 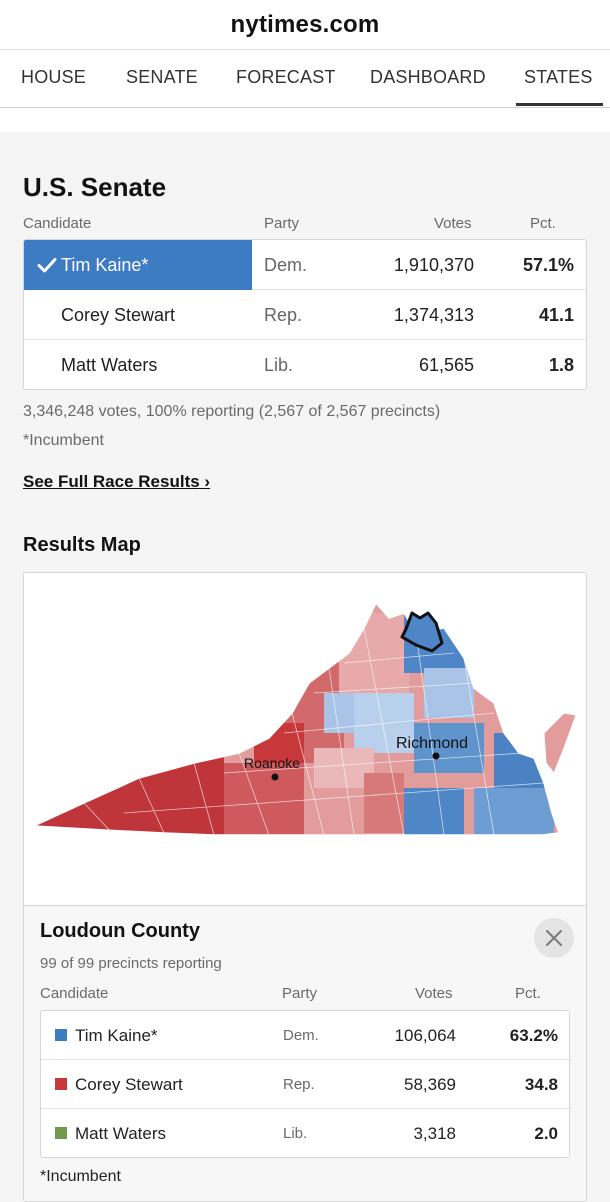 I want to click on full-results-link: See Full Race Results ›, so click(x=116, y=482).